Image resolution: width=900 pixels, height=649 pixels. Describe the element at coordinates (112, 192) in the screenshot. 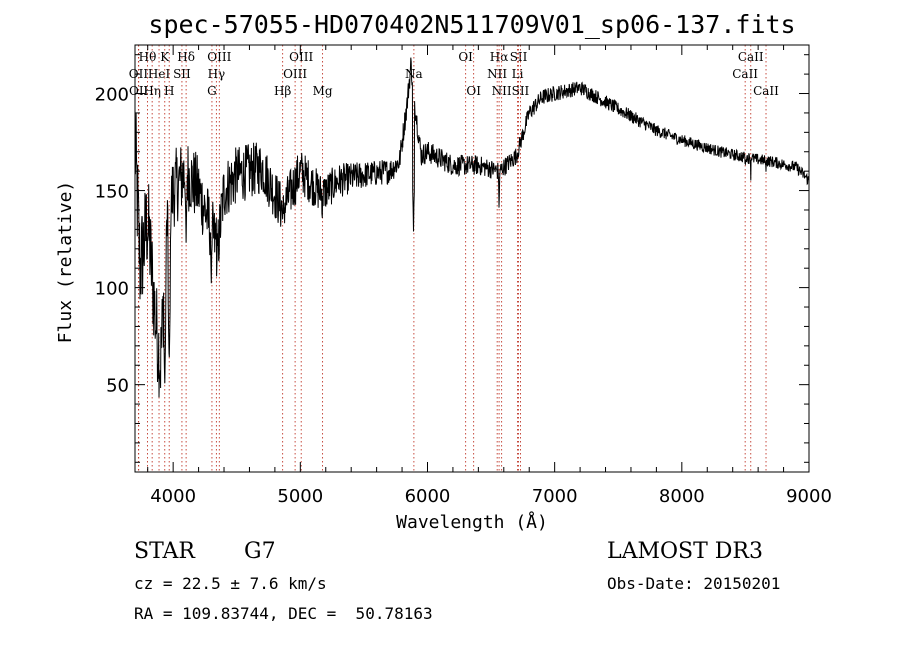

I see `y-tick-label: 150` at that location.